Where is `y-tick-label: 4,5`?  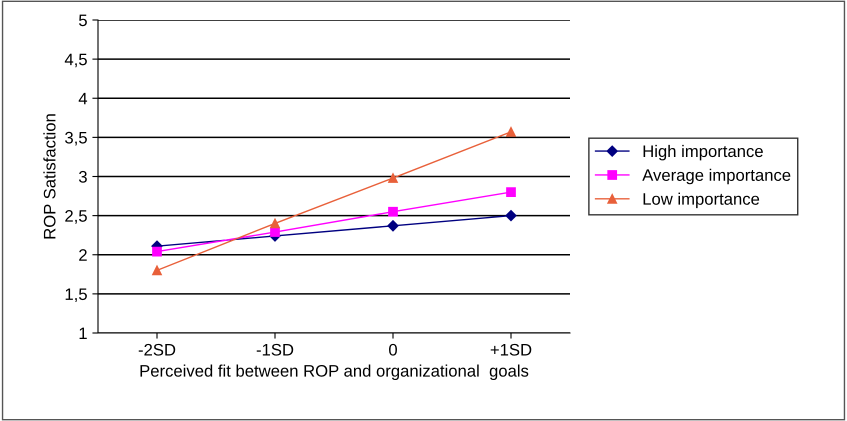
y-tick-label: 4,5 is located at coordinates (75, 61).